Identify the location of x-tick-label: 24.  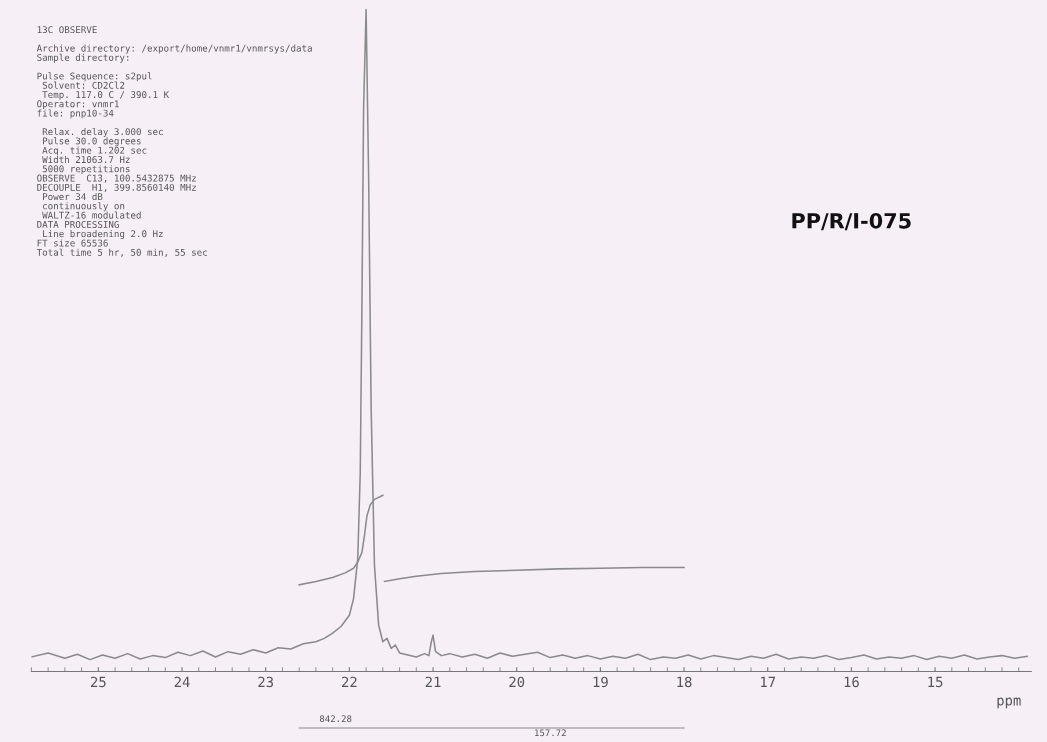
(182, 681).